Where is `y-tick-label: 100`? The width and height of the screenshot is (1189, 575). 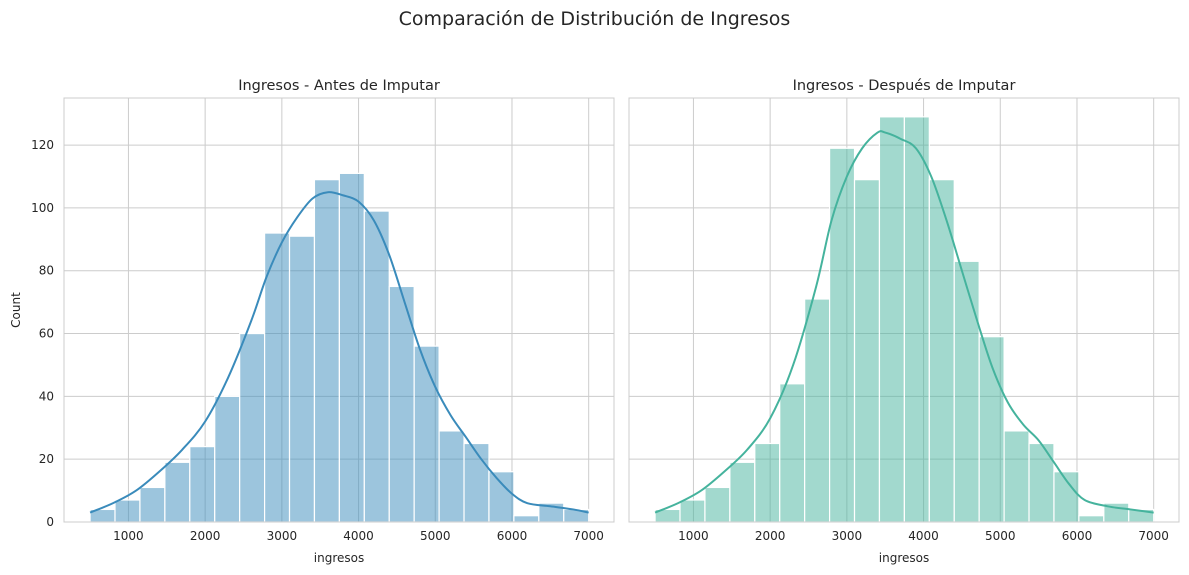
y-tick-label: 100 is located at coordinates (42, 208).